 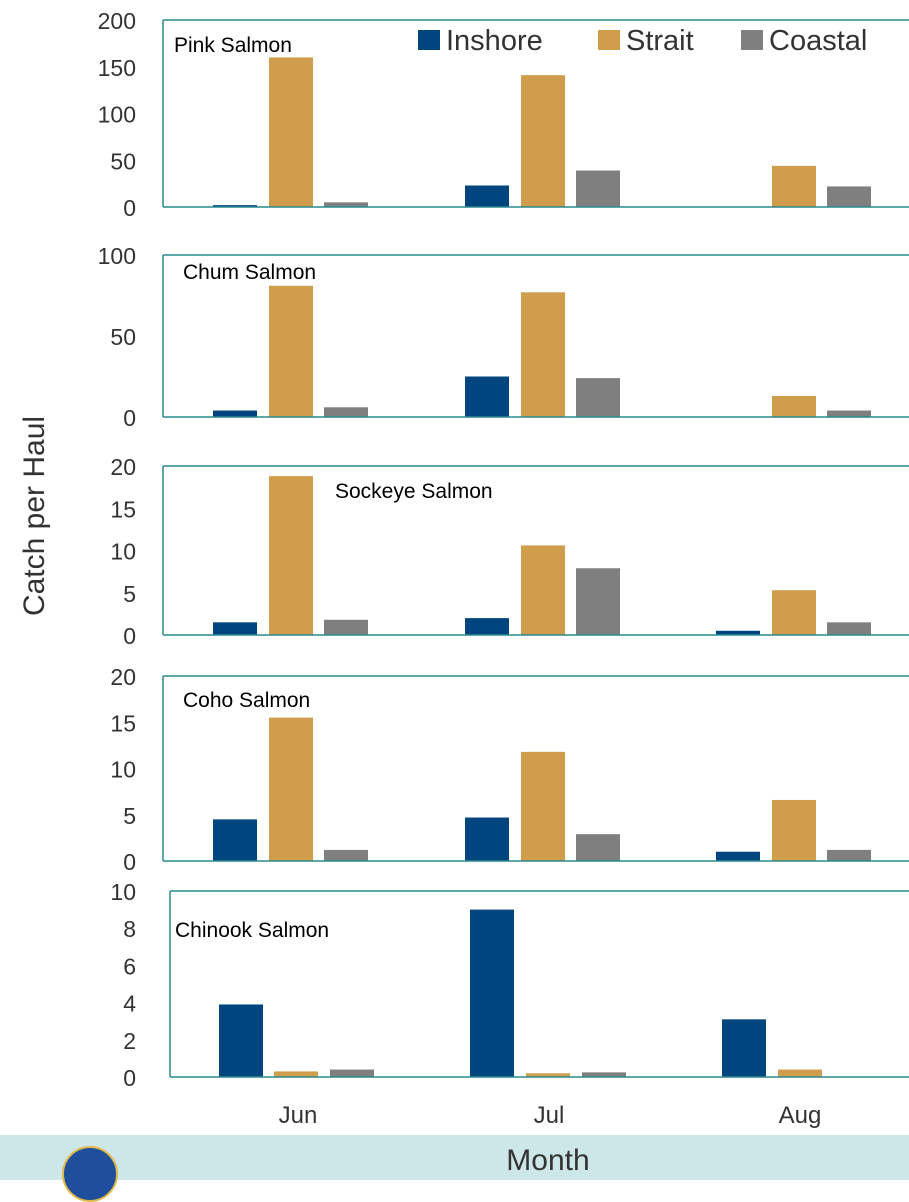 What do you see at coordinates (543, 141) in the screenshot?
I see `panel-1-bar-strait-jul` at bounding box center [543, 141].